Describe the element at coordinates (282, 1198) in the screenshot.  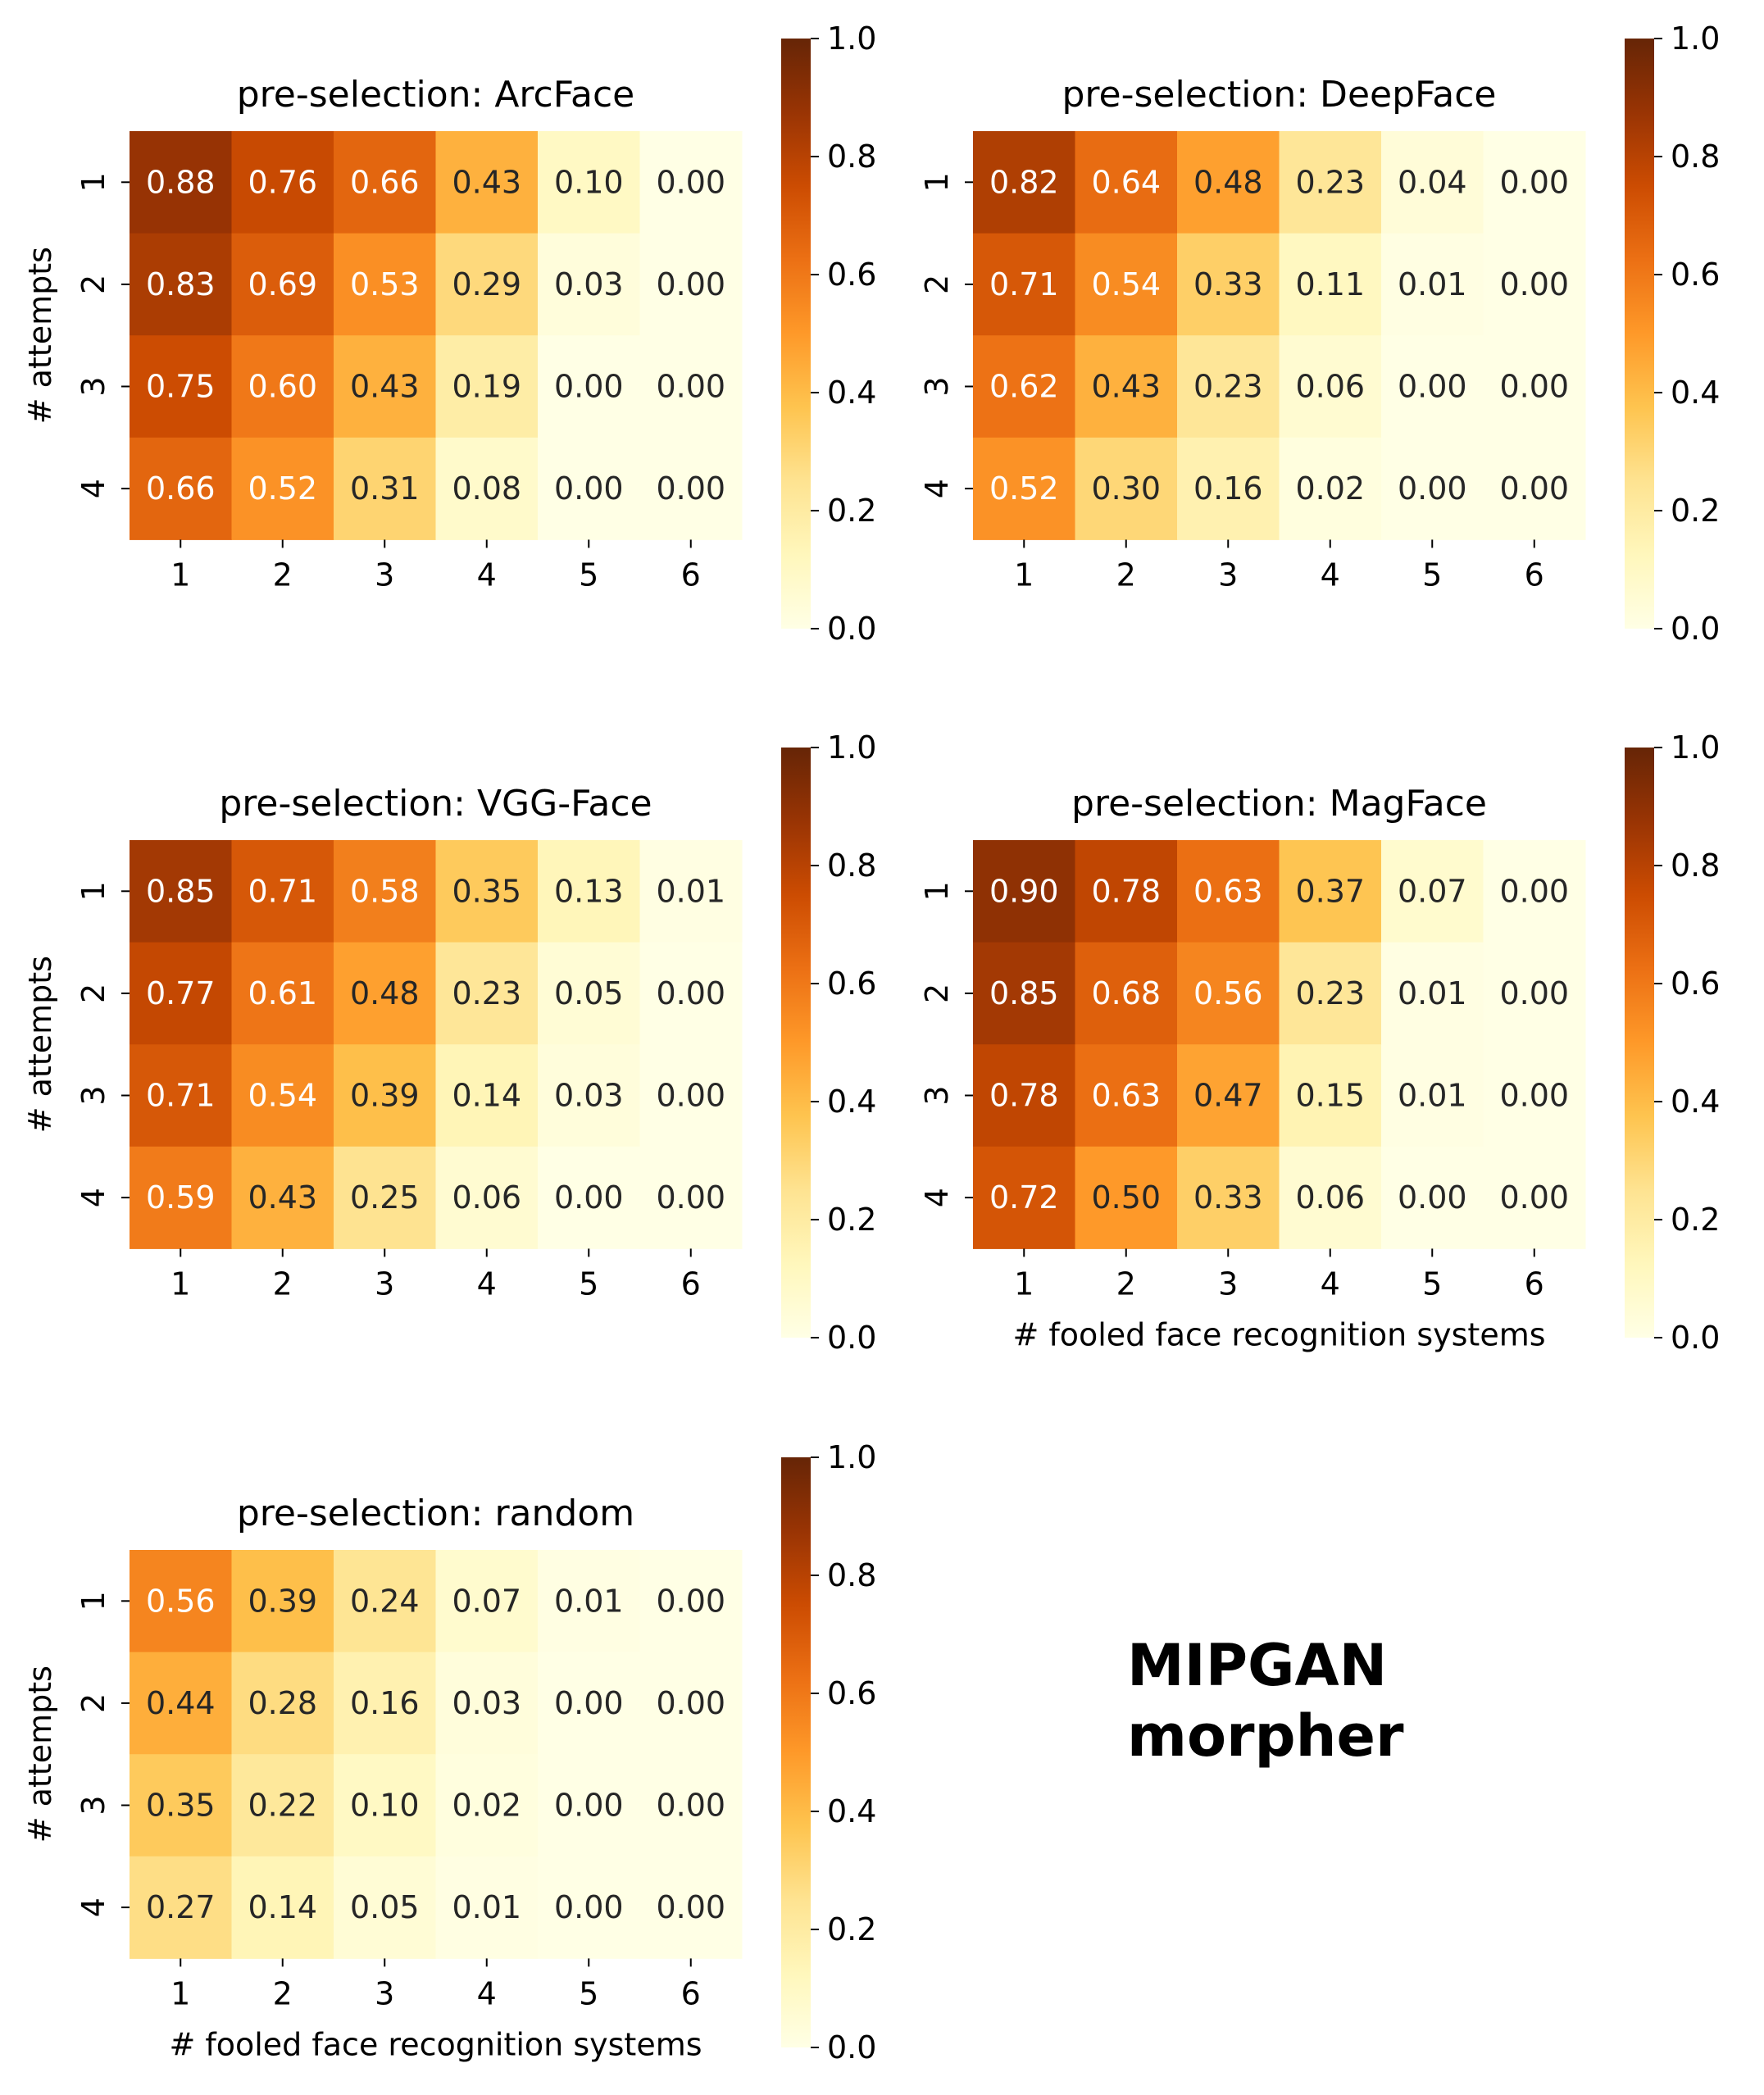
I see `cell-value-label: 0.43` at that location.